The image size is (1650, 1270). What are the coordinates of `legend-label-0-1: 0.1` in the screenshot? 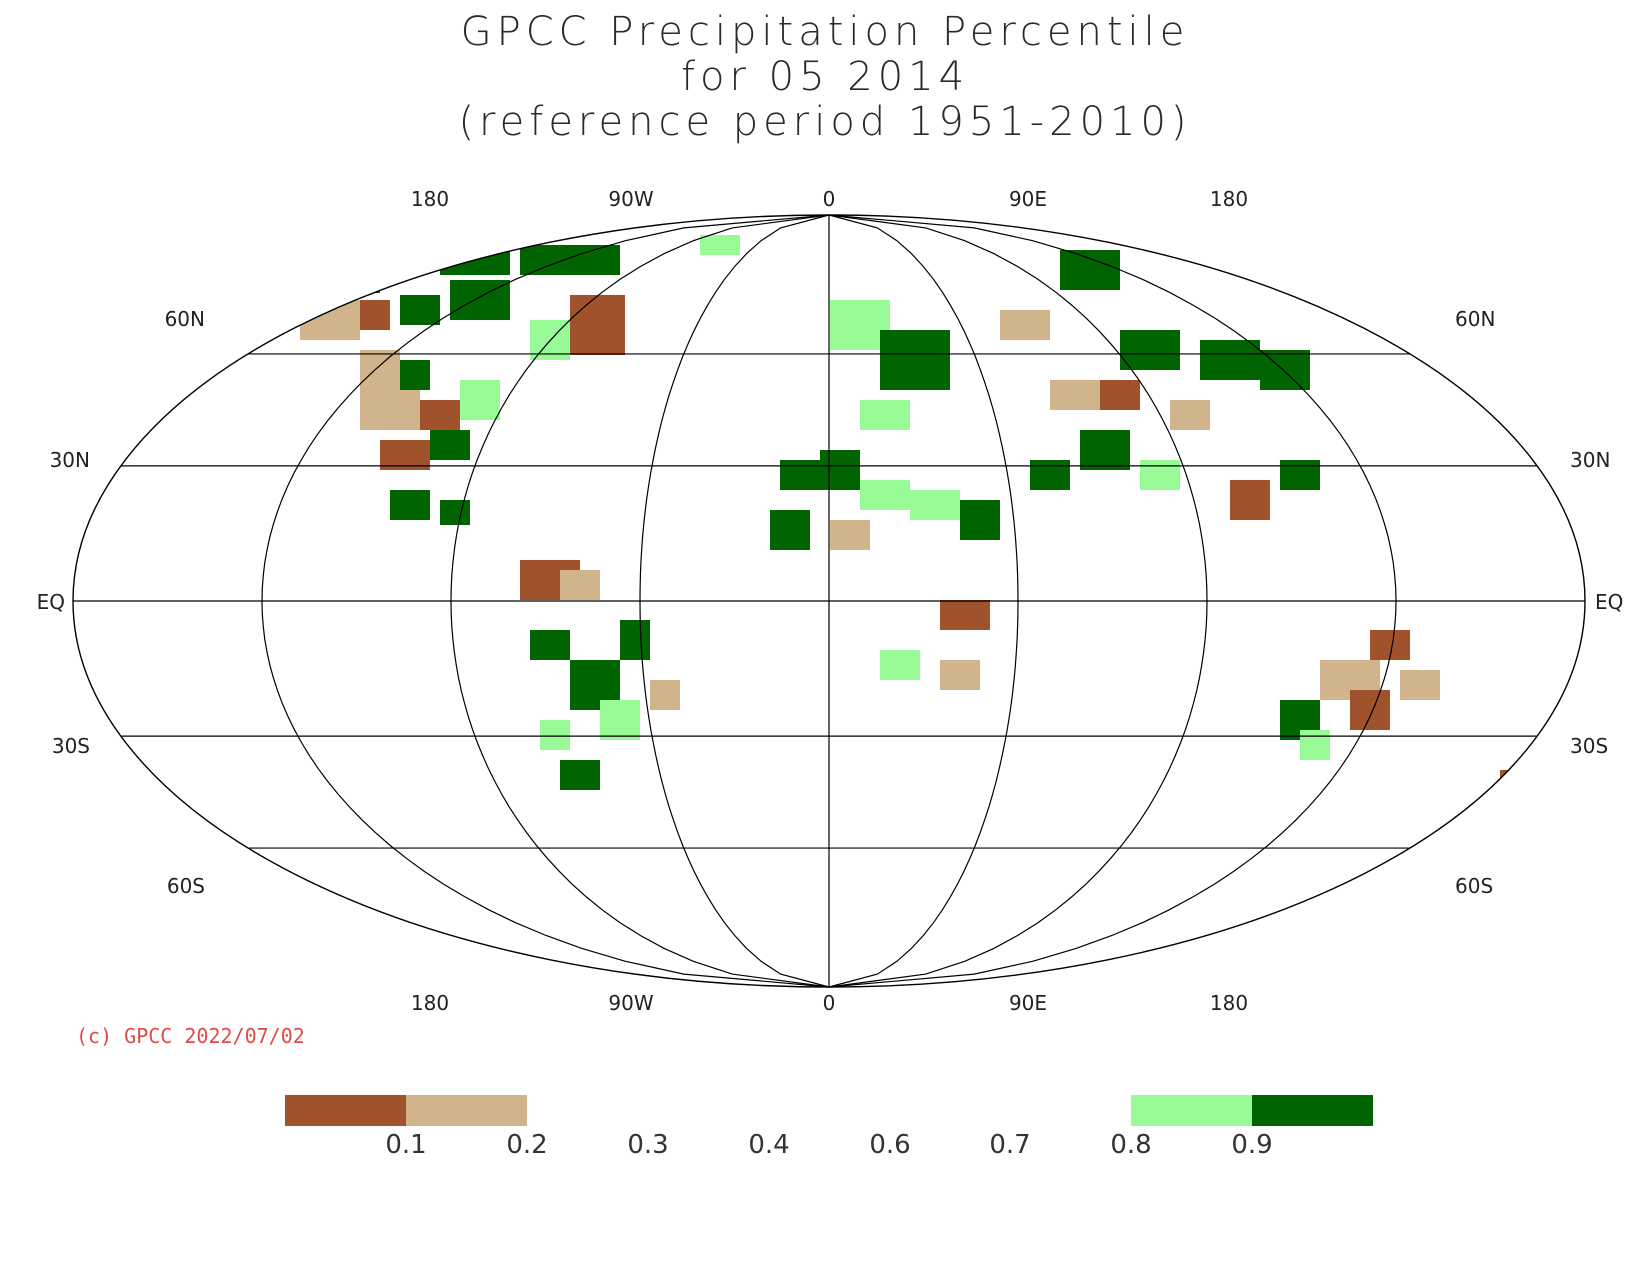 It's located at (406, 1145).